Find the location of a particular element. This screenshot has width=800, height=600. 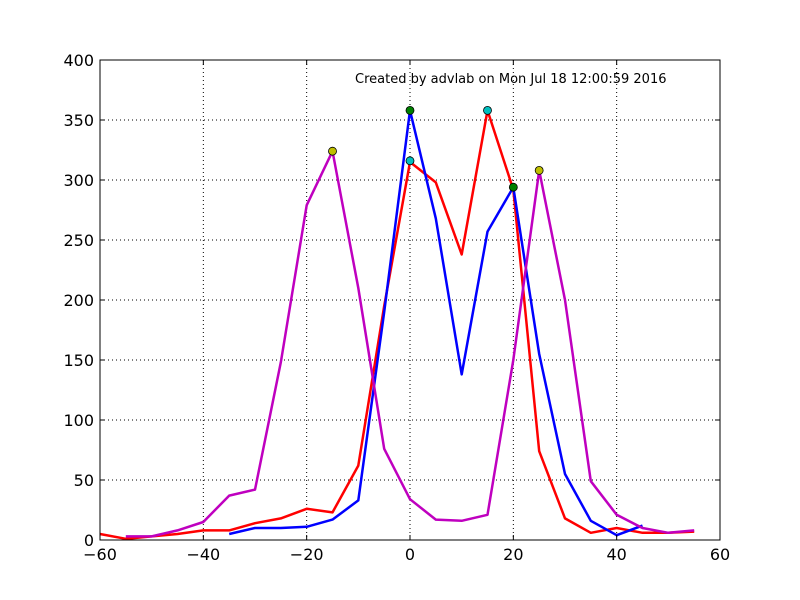

y-tick-label: 50 is located at coordinates (84, 480).